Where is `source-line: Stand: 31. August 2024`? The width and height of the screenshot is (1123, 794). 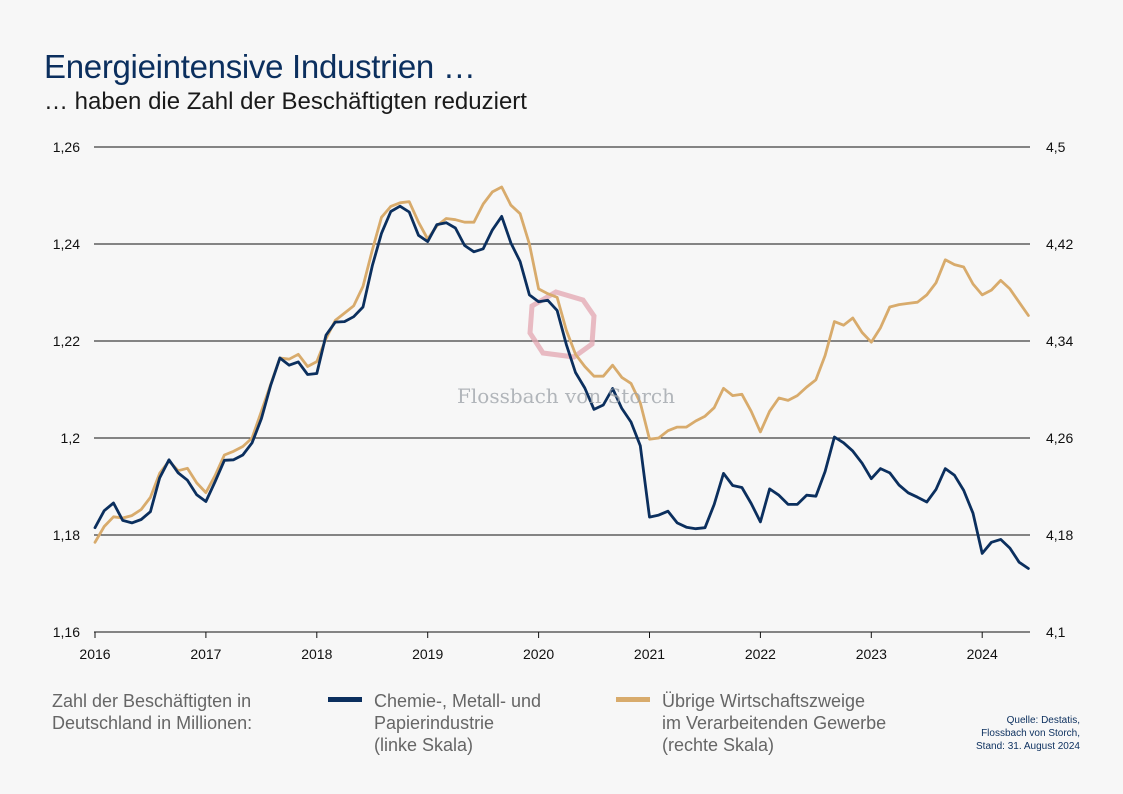 source-line: Stand: 31. August 2024 is located at coordinates (1028, 746).